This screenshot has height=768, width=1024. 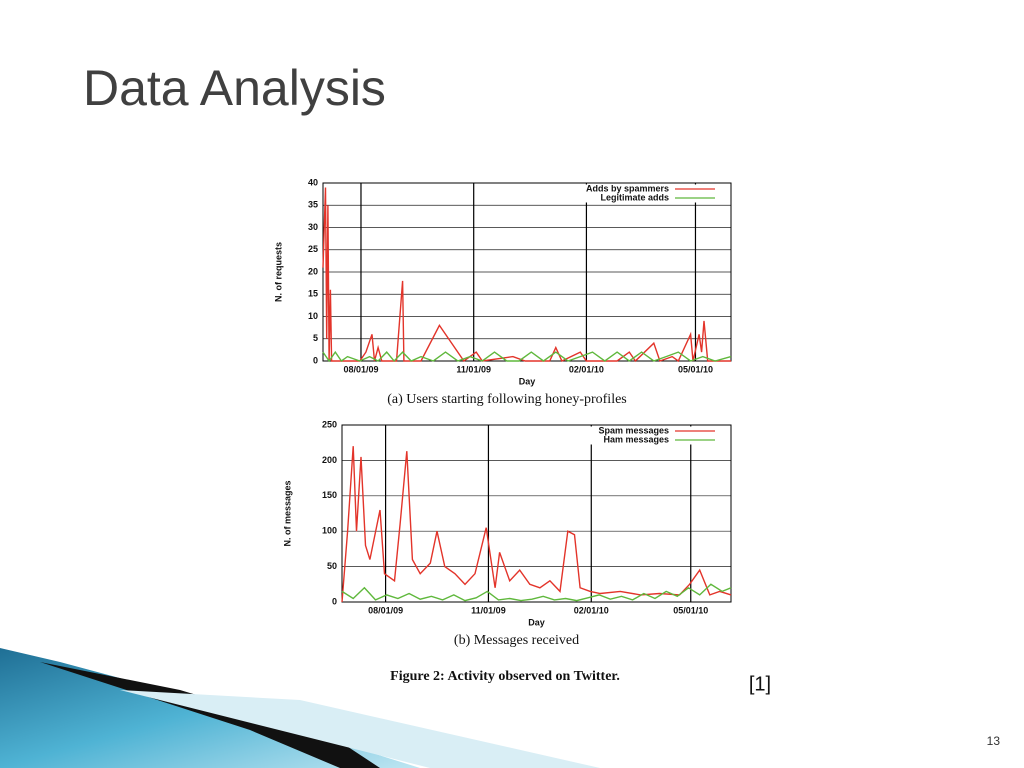 What do you see at coordinates (313, 205) in the screenshot?
I see `y-tick-label: 35` at bounding box center [313, 205].